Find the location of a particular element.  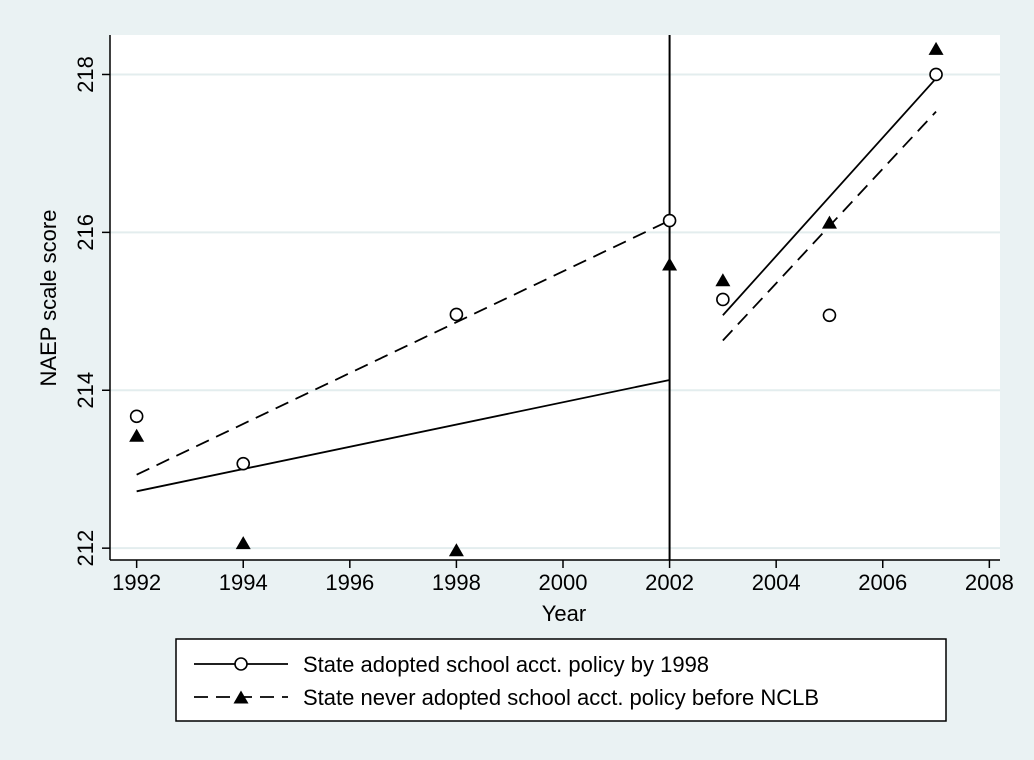

x-tick-label: 2000 is located at coordinates (563, 582).